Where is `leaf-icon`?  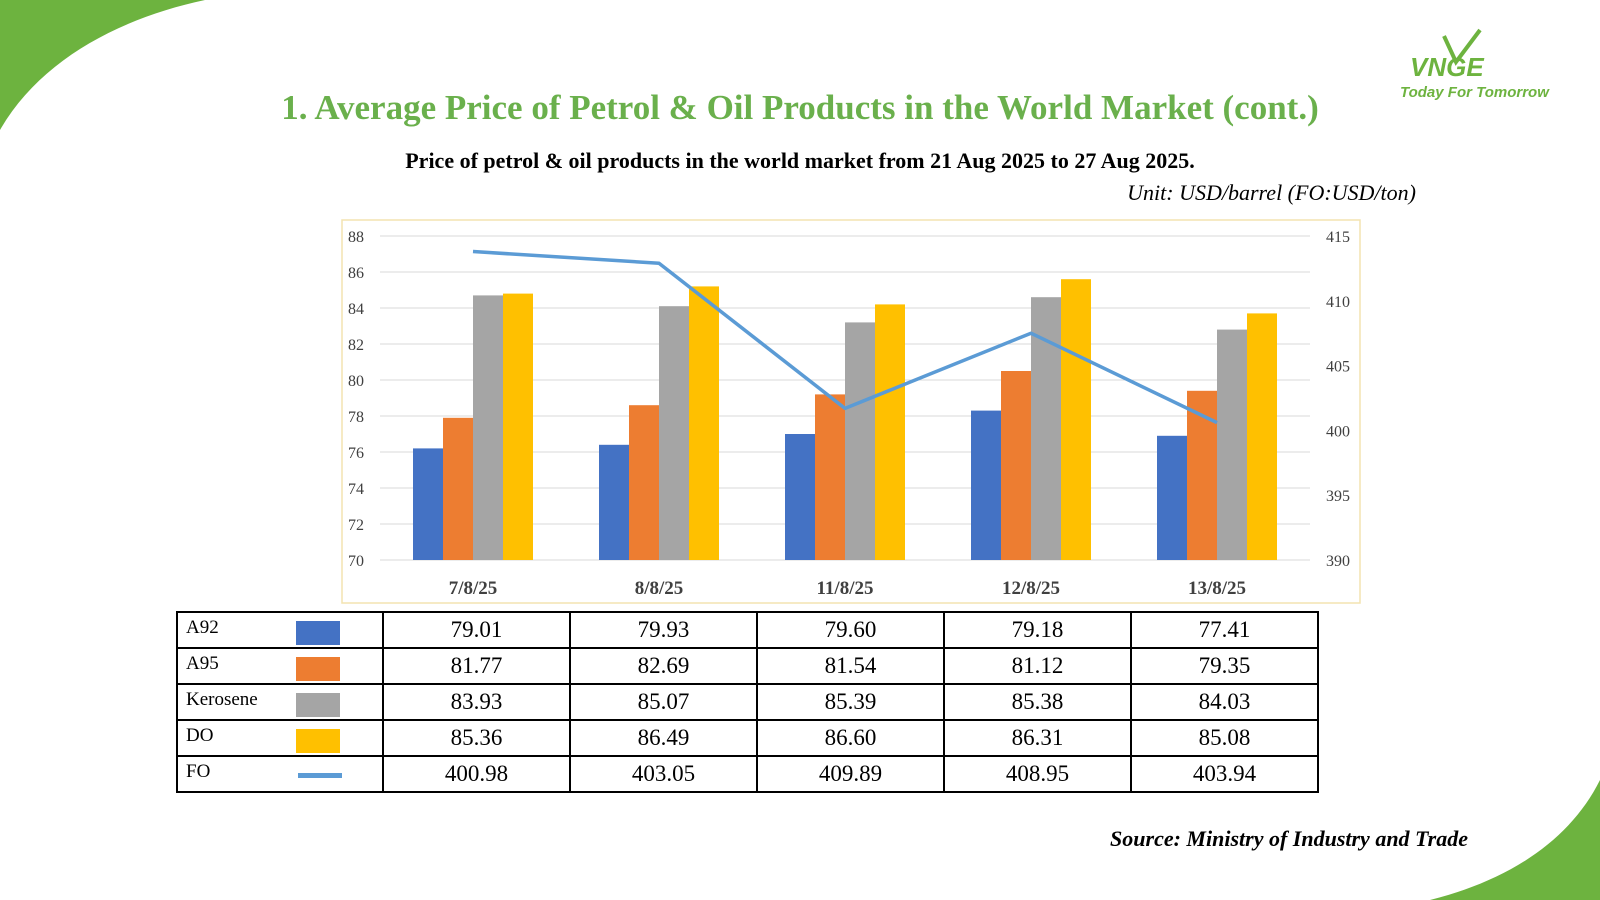 leaf-icon is located at coordinates (1462, 47).